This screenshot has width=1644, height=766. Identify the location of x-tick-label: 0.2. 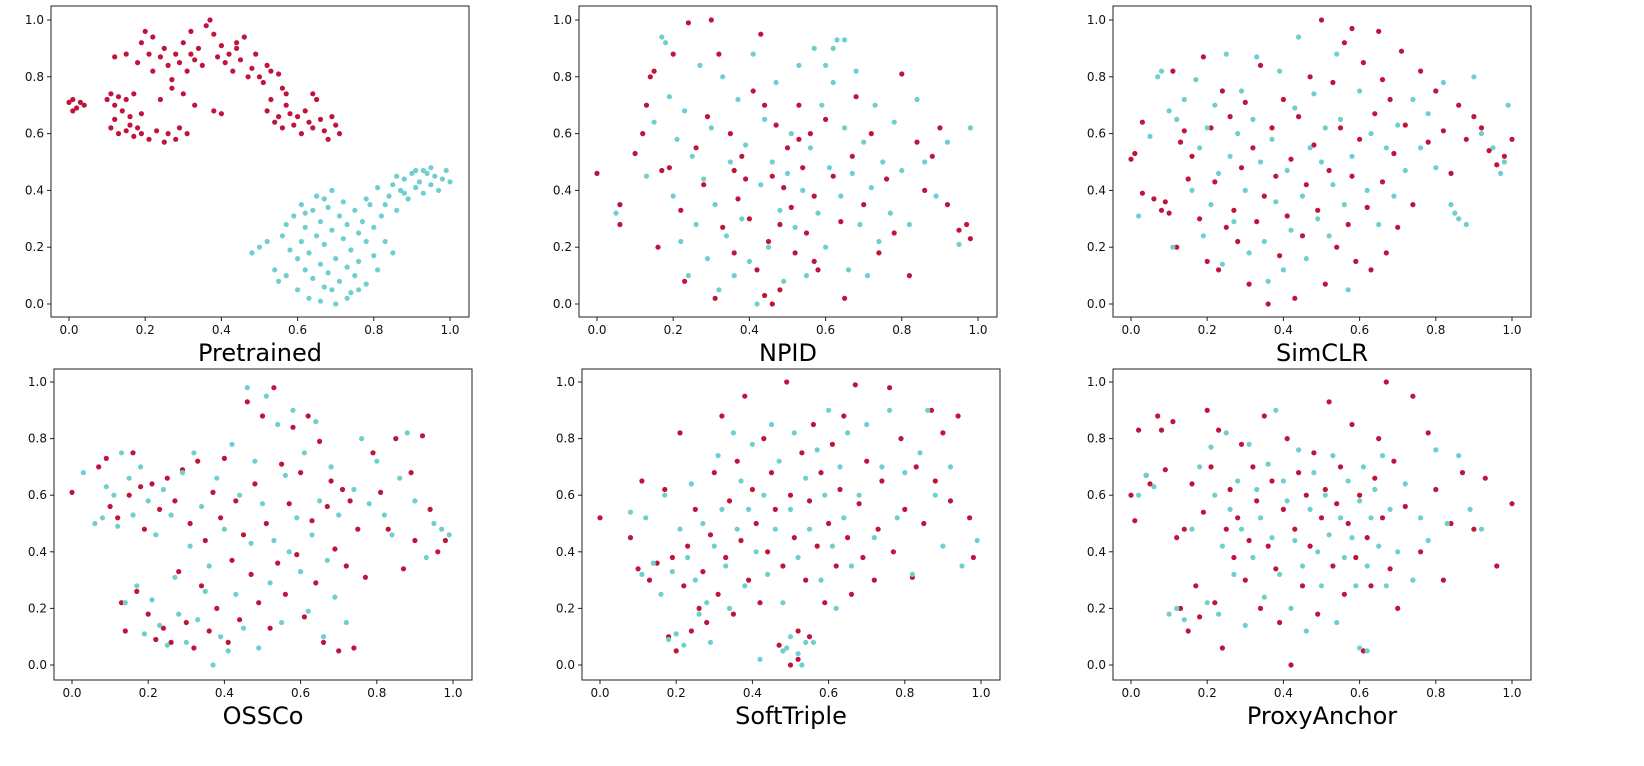
(673, 330).